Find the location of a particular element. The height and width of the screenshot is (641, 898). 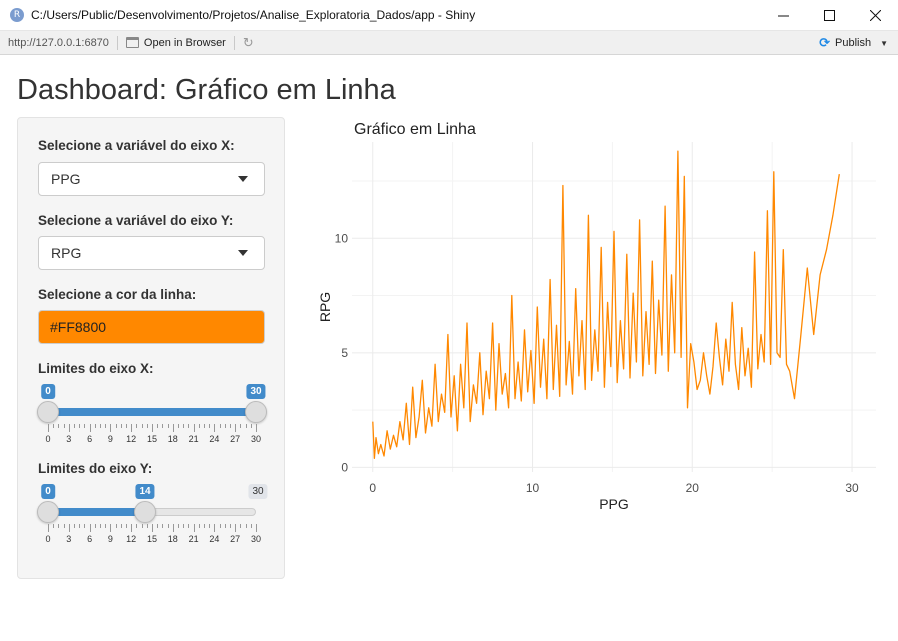

x-variable-label: Selecione a variável do eixo X: is located at coordinates (136, 145).